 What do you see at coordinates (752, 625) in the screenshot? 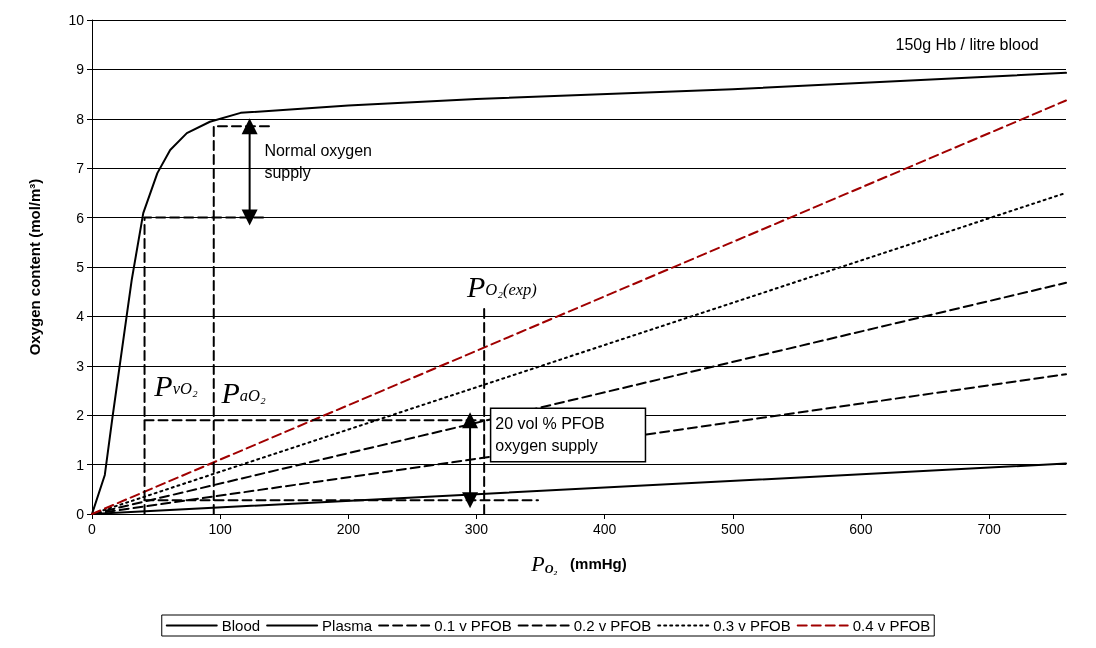
I see `legend-label: 0.3 v PFOB` at bounding box center [752, 625].